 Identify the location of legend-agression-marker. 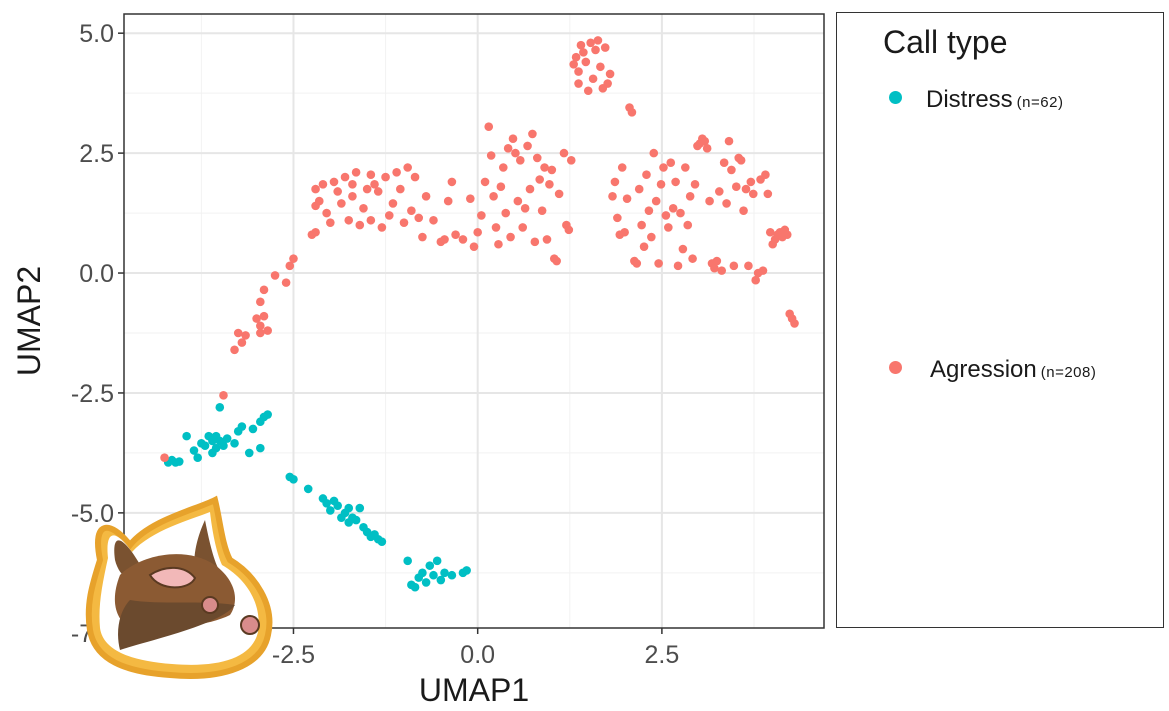
(895, 367).